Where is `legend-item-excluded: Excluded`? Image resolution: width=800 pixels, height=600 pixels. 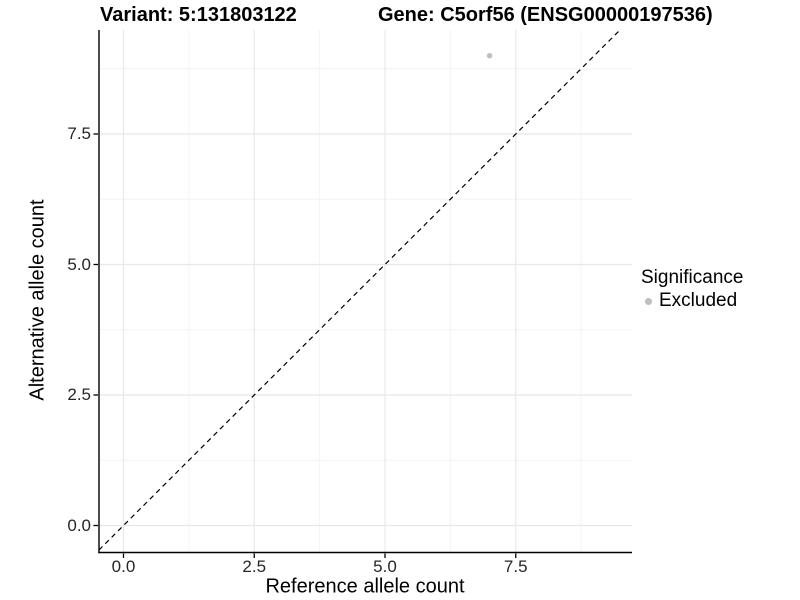 legend-item-excluded: Excluded is located at coordinates (692, 301).